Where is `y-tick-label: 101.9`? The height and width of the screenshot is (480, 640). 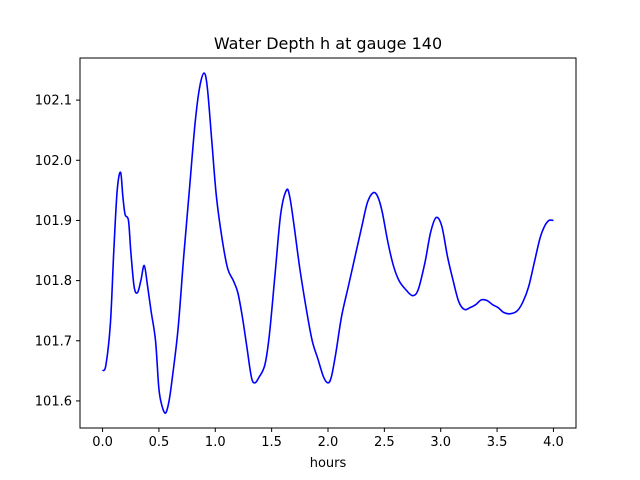
y-tick-label: 101.9 is located at coordinates (53, 221).